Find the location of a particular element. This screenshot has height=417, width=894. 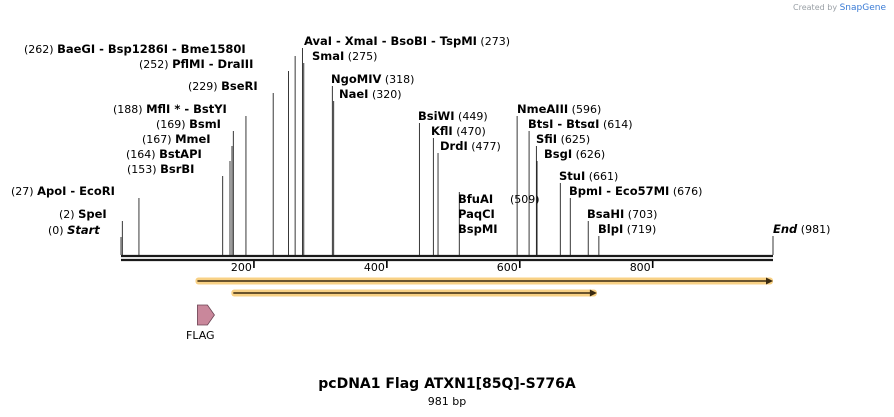

site-name: MmeI is located at coordinates (193, 139).